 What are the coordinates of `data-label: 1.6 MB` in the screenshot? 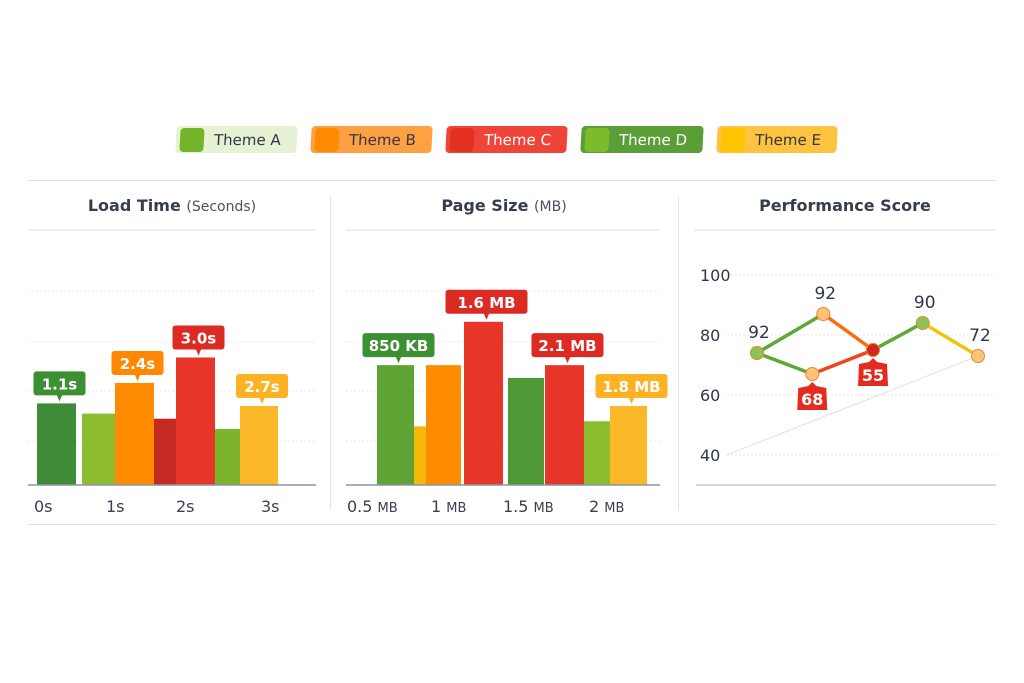 It's located at (486, 304).